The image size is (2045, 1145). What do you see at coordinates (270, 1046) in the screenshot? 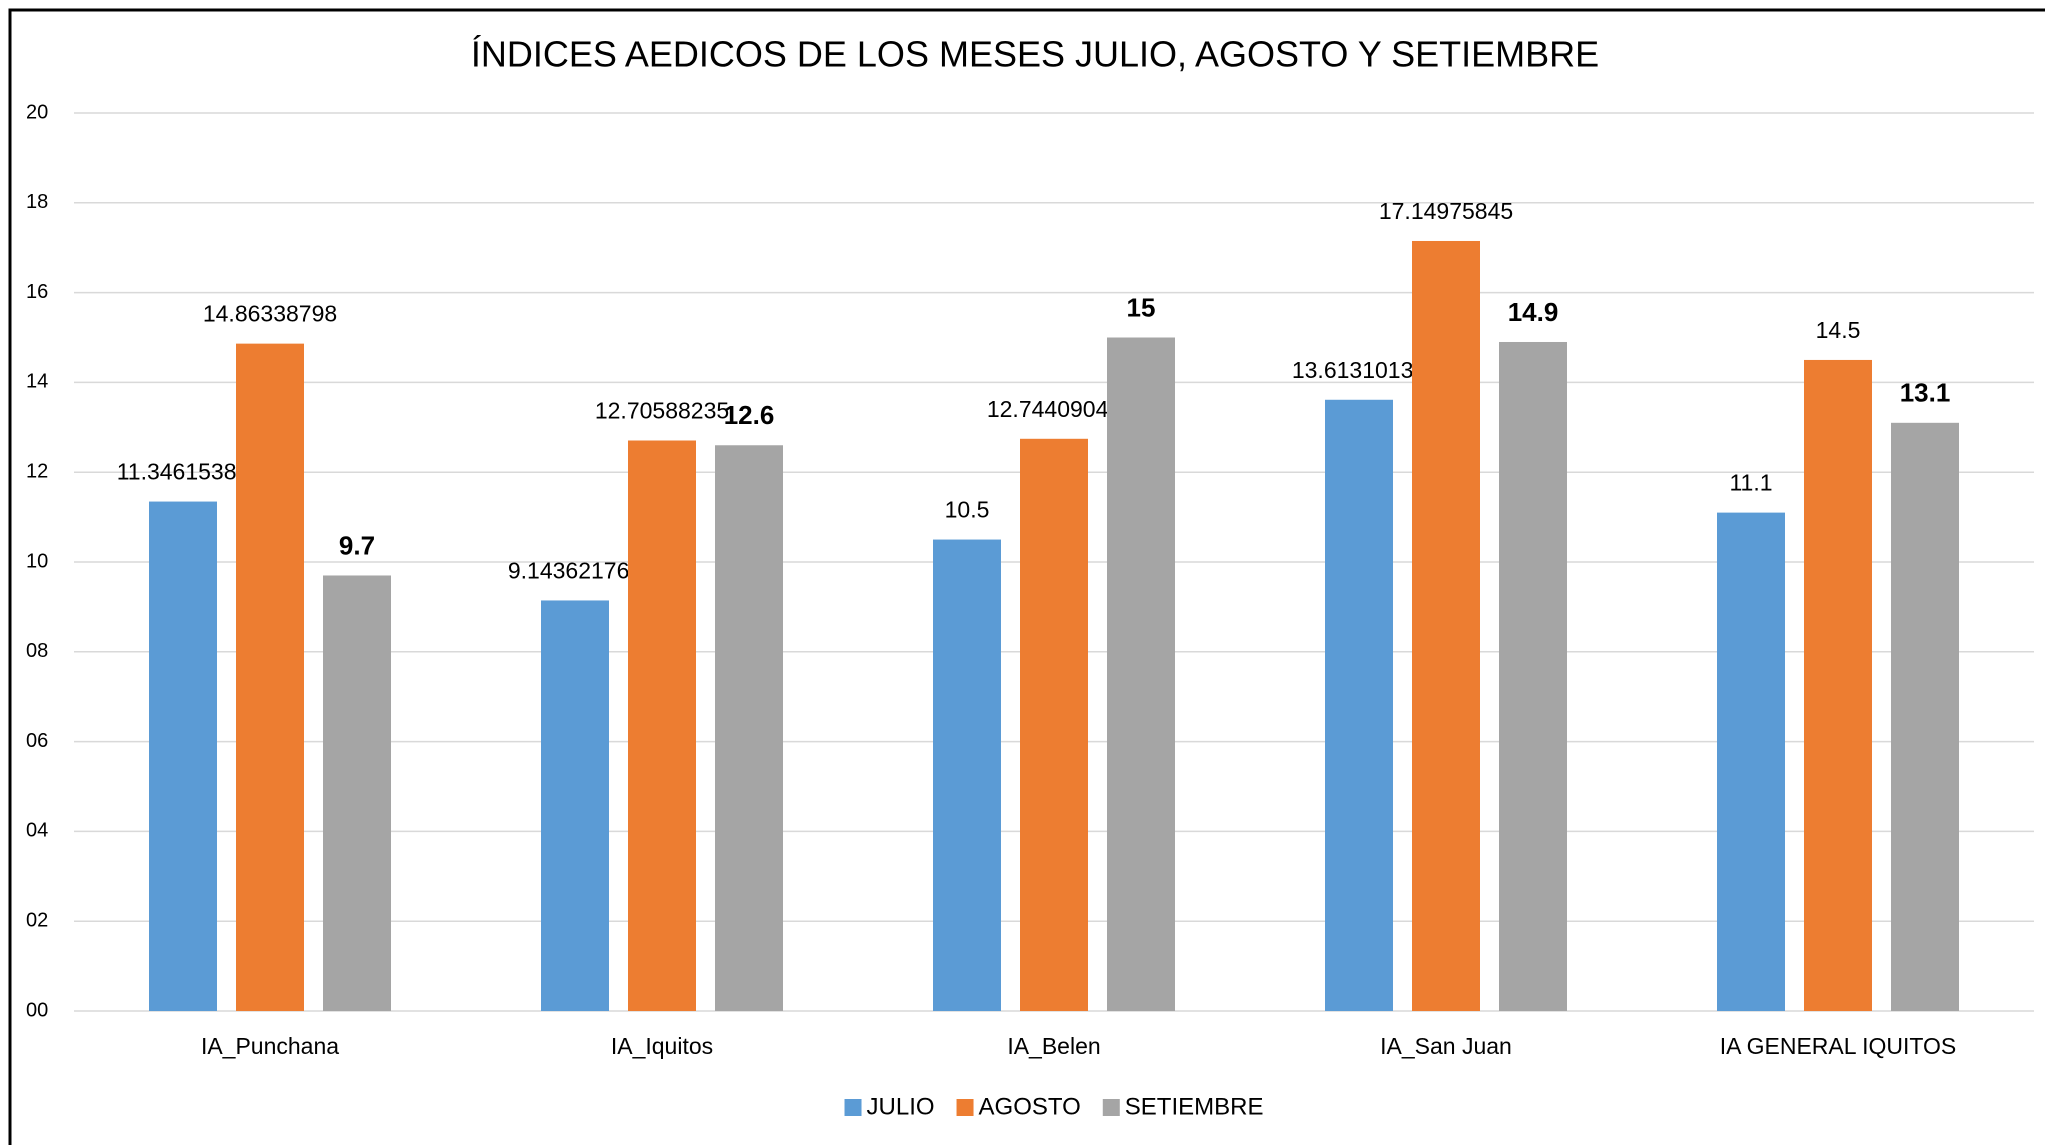
I see `x-tick-label: IA_Punchana` at bounding box center [270, 1046].